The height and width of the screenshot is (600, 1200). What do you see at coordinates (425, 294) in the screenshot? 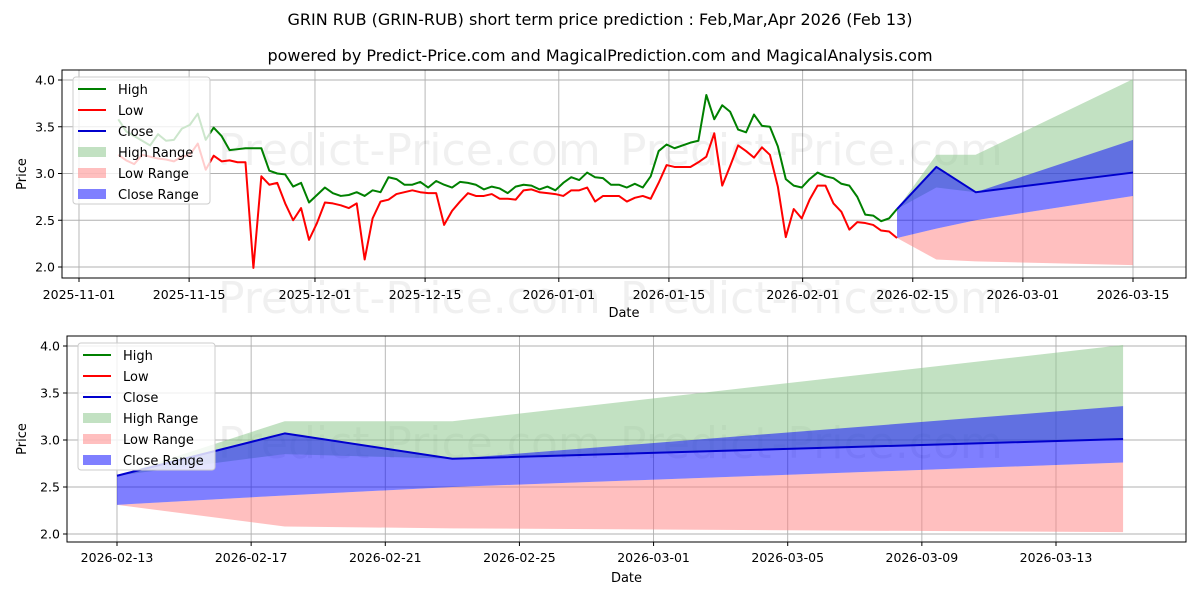
I see `x-tick-label: 2025-12-15` at bounding box center [425, 294].